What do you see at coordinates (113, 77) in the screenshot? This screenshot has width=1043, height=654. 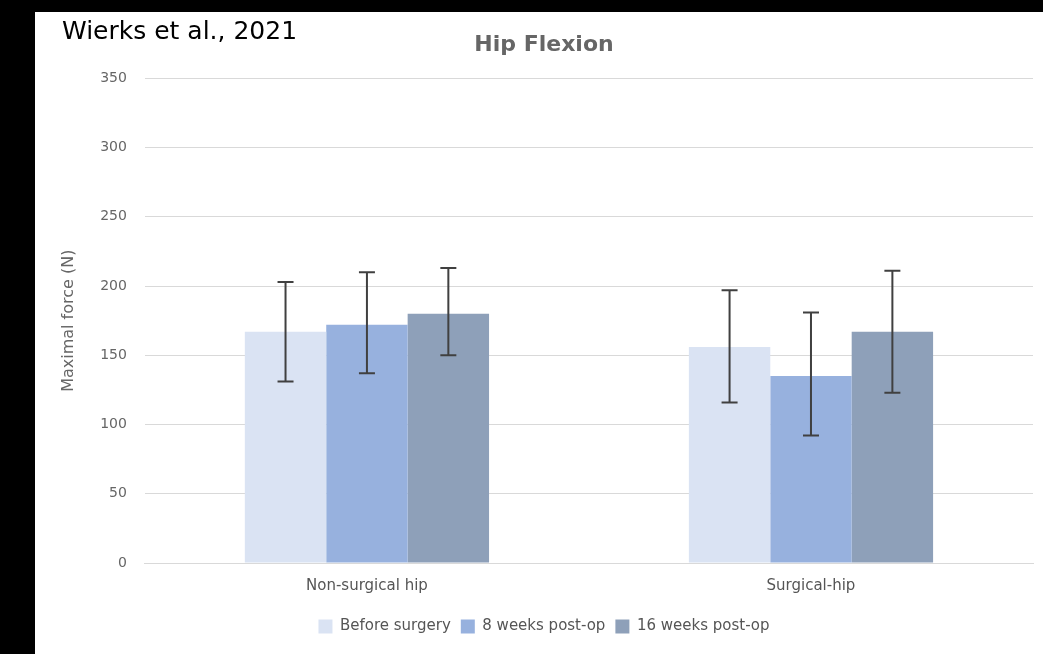 I see `y-tick-label: 350` at bounding box center [113, 77].